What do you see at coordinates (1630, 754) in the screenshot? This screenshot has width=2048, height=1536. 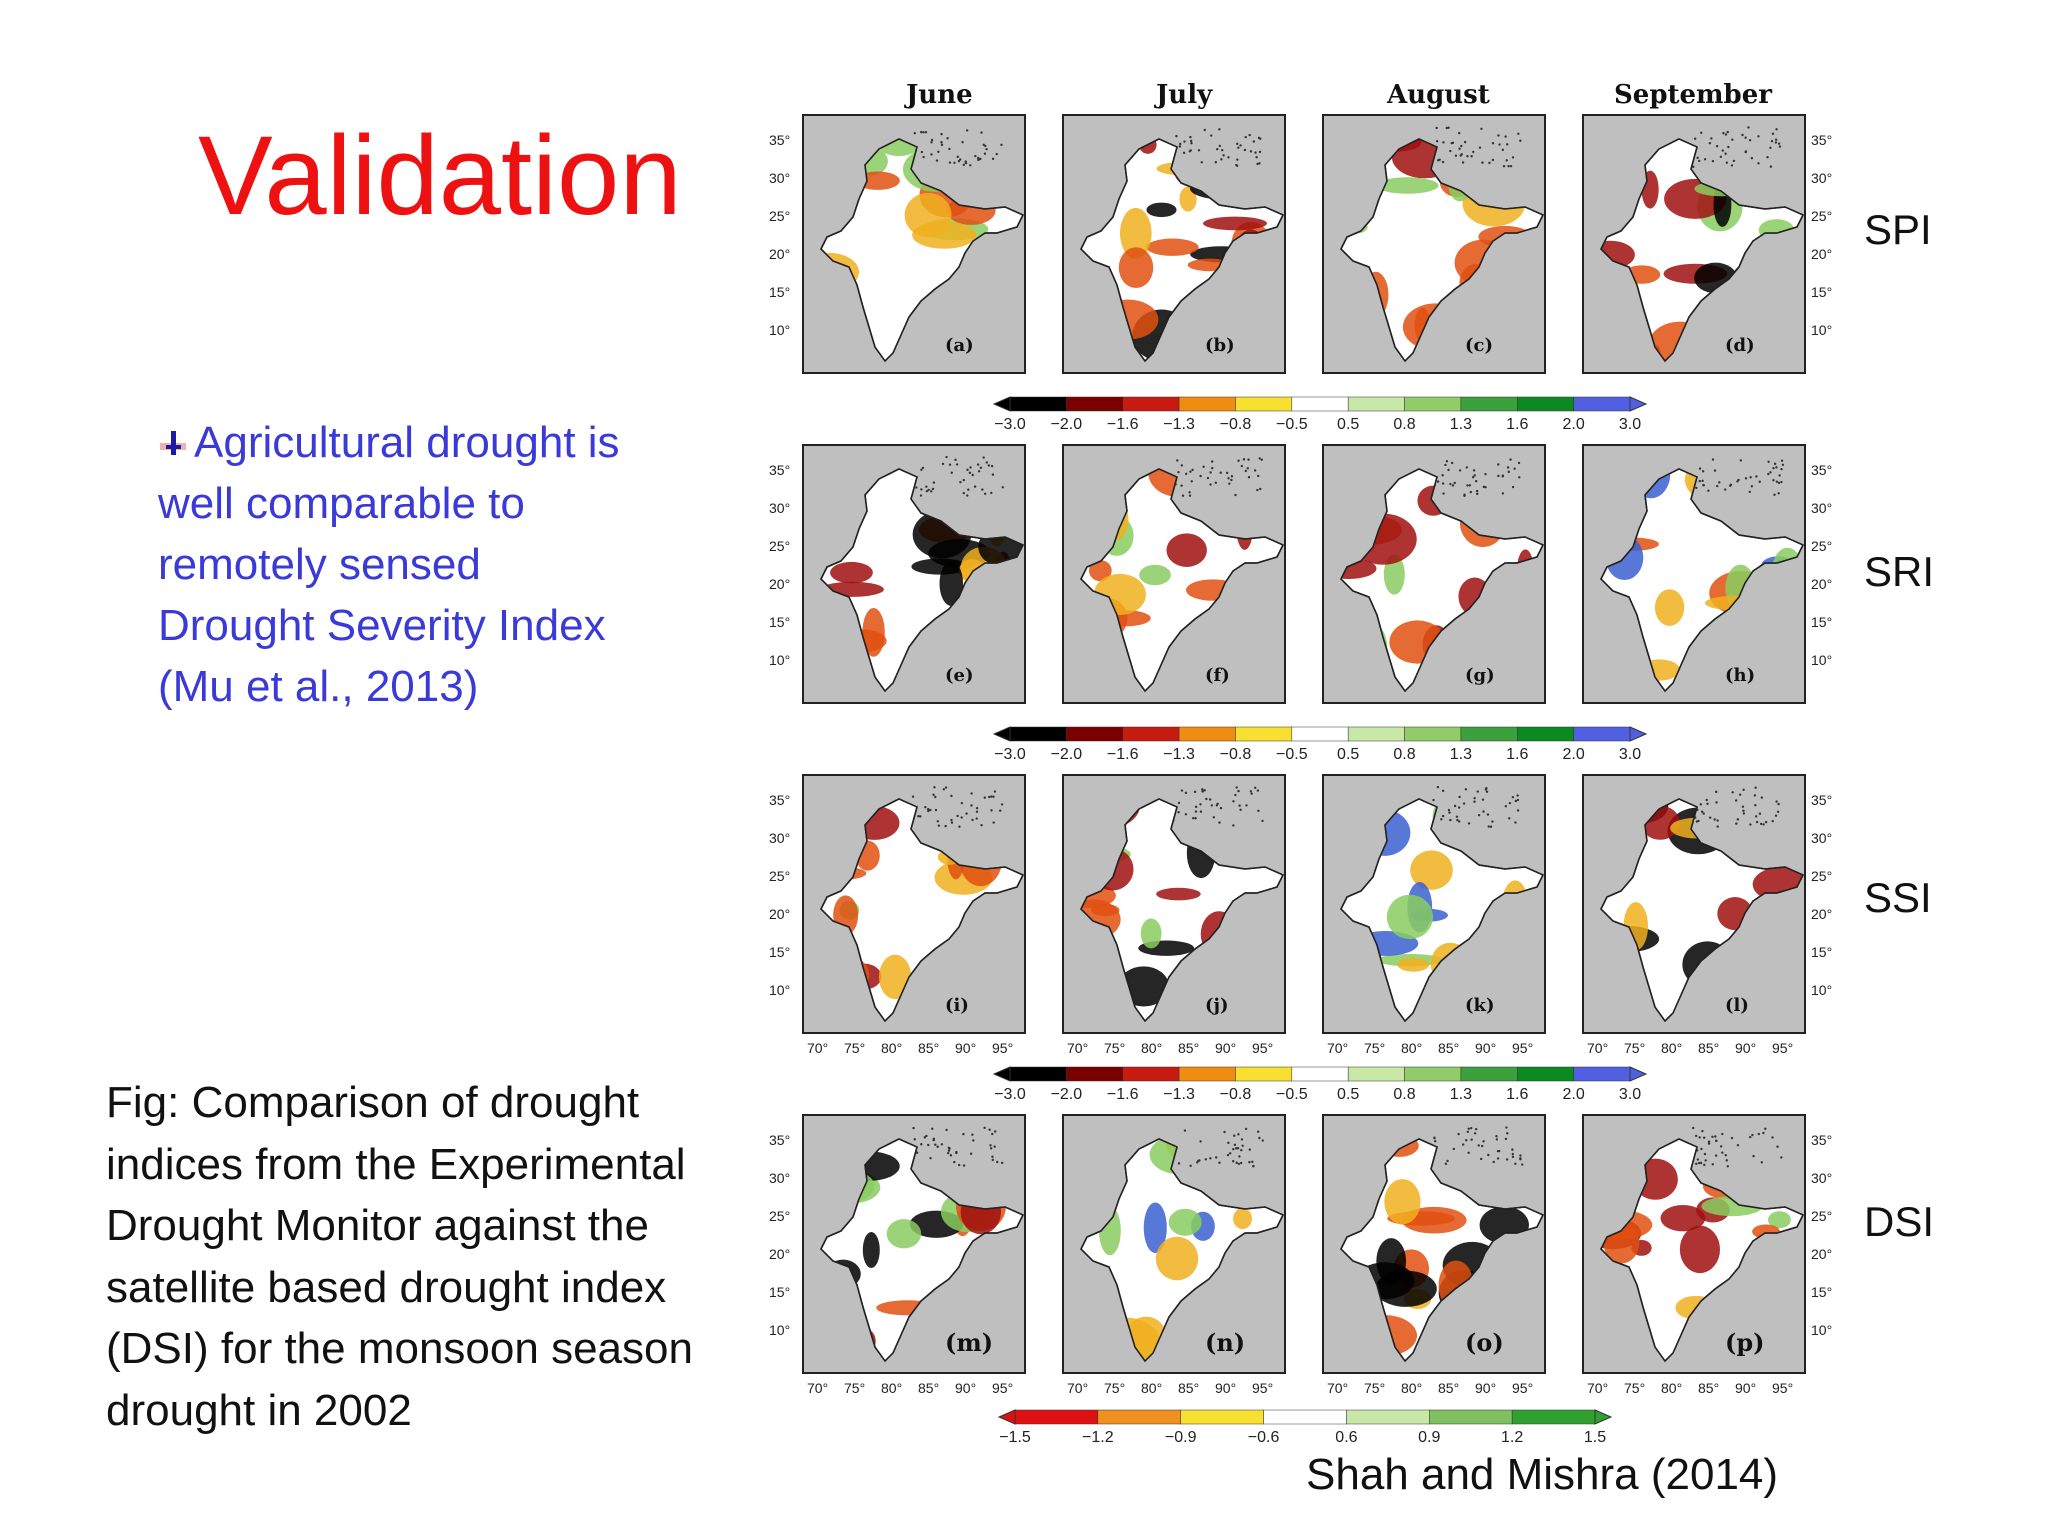 I see `colorbar-tick-label: 3.0` at bounding box center [1630, 754].